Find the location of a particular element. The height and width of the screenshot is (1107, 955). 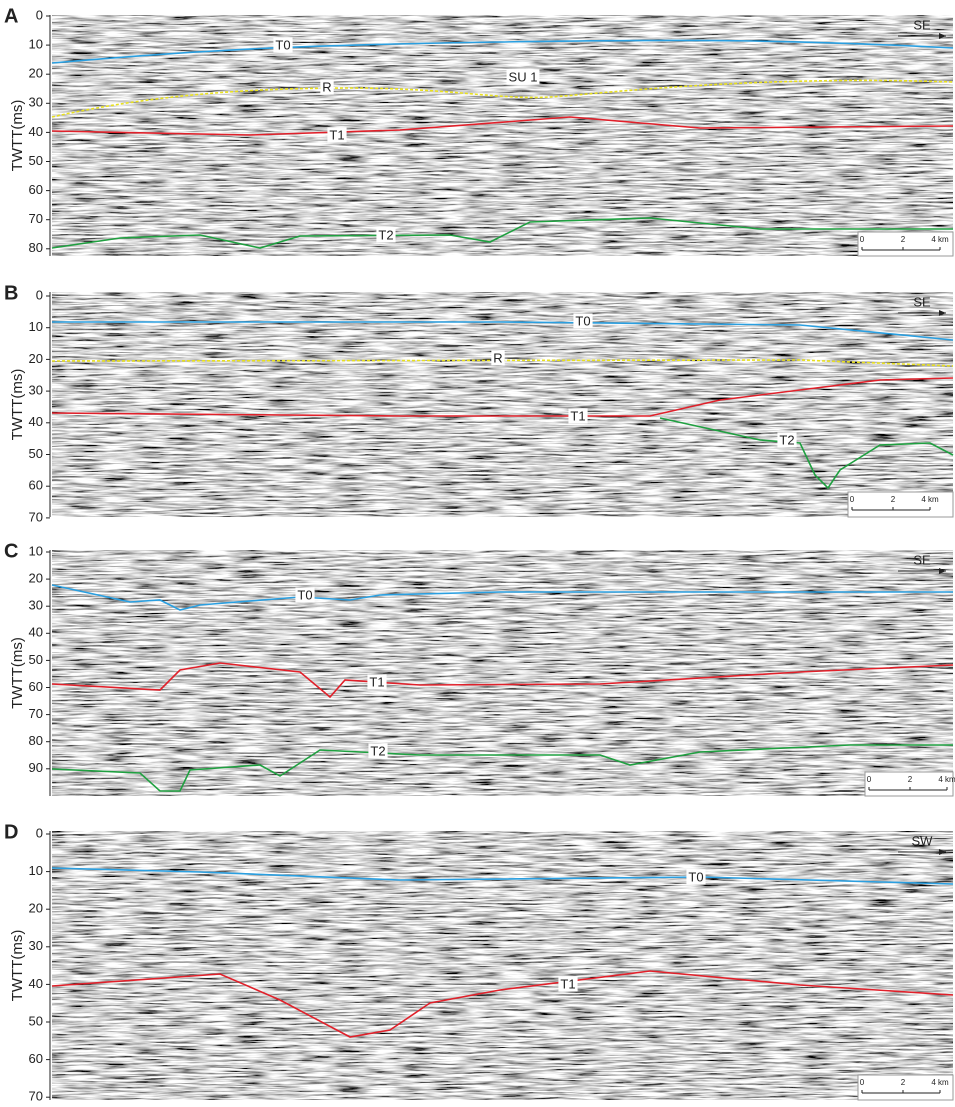

panel-label: A is located at coordinates (11, 16).